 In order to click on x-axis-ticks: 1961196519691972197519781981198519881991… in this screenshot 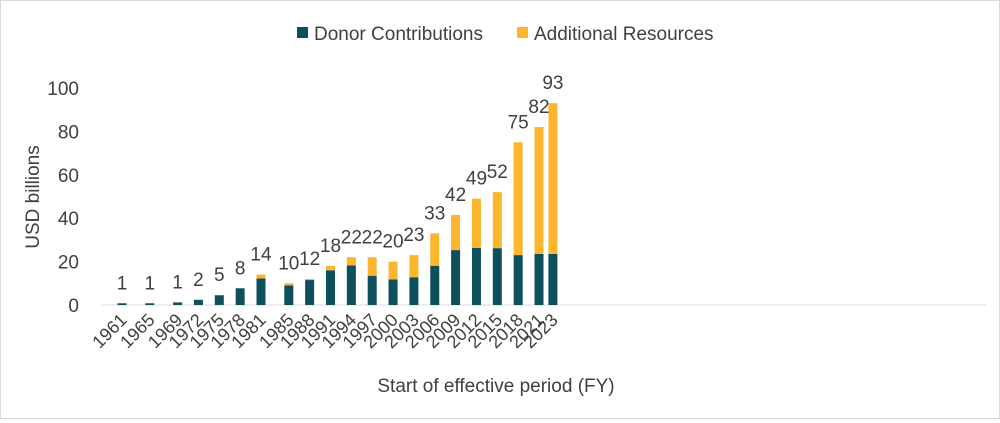, I will do `click(324, 331)`.